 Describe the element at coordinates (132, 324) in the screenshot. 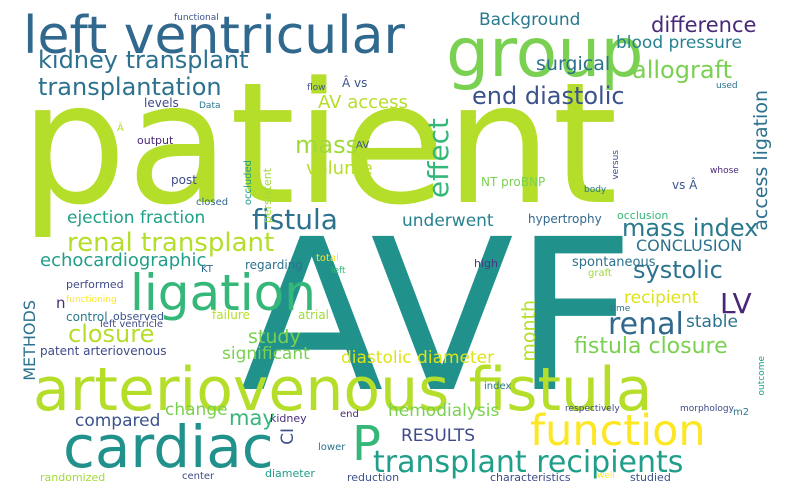

I see `word-left-ventricle: left ventricle` at that location.